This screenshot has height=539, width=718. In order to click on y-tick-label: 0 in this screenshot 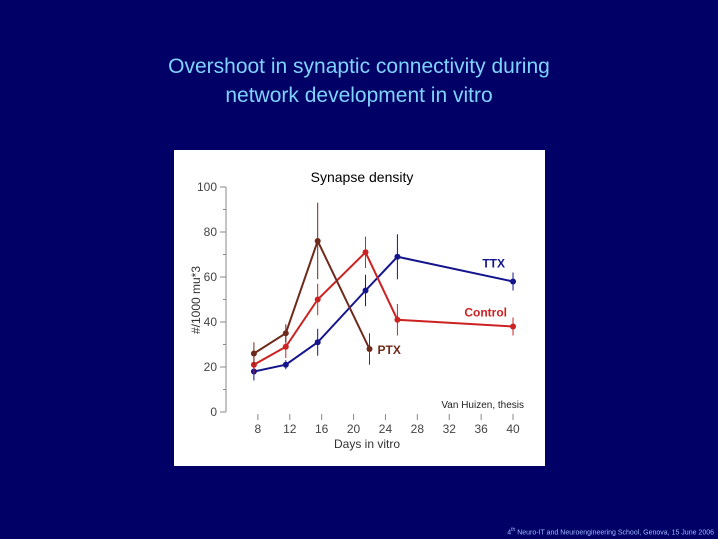, I will do `click(213, 412)`.